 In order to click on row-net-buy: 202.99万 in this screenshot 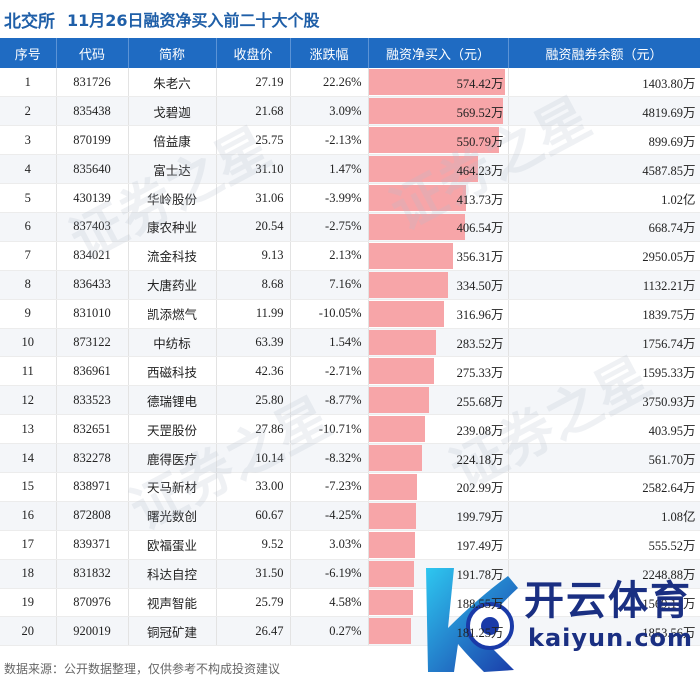, I will do `click(438, 487)`.